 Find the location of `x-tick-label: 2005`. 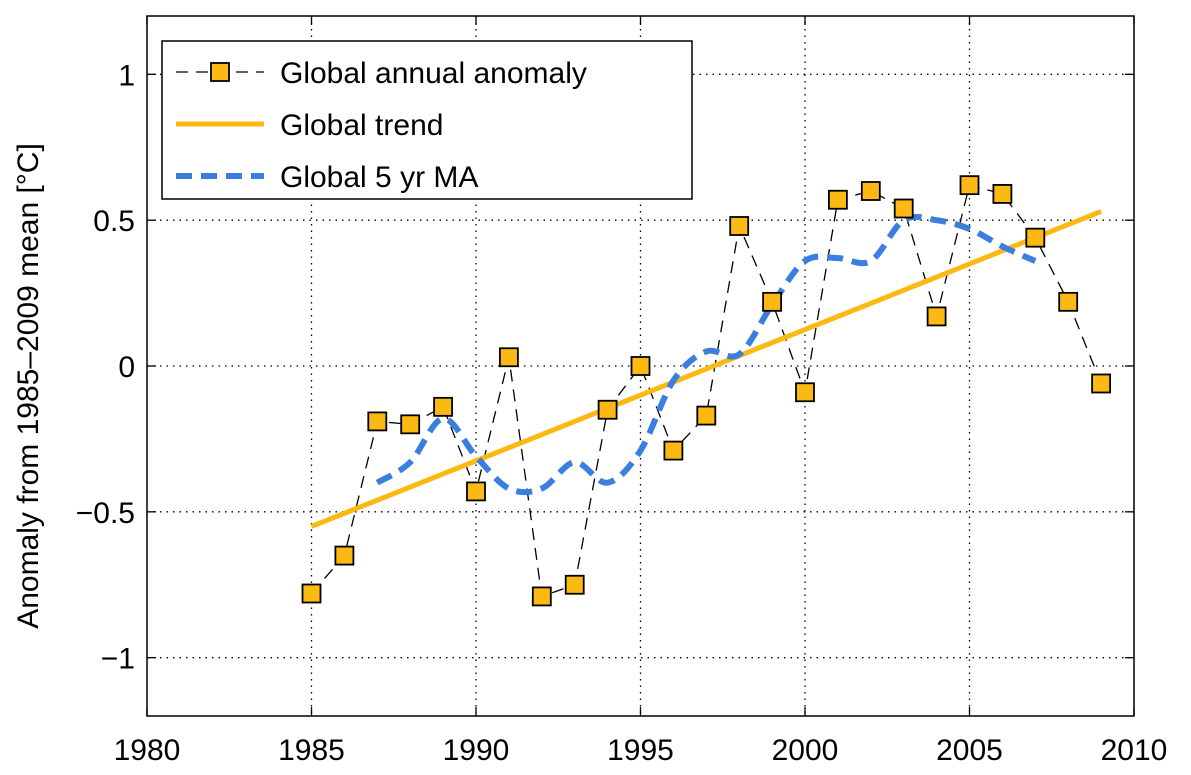

x-tick-label: 2005 is located at coordinates (969, 750).